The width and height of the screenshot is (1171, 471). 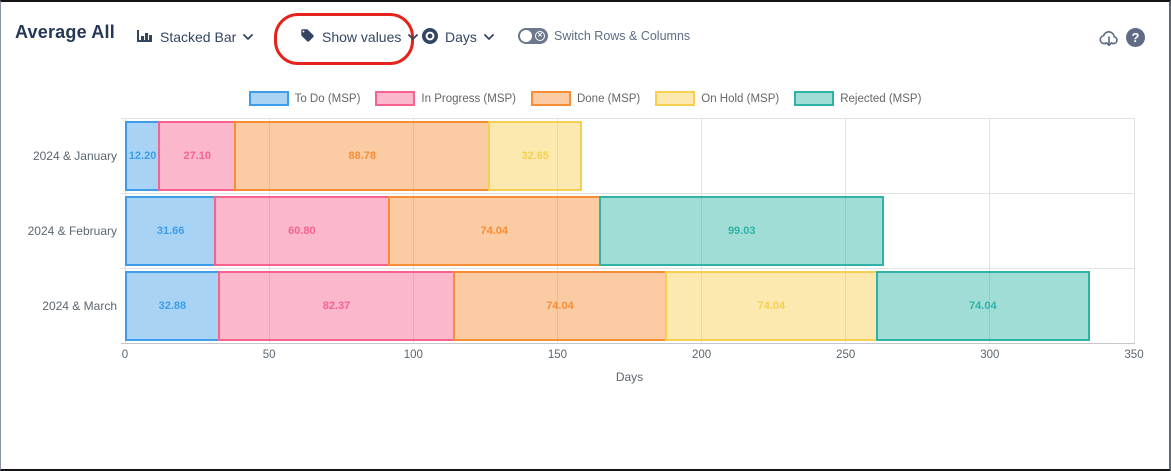 I want to click on y-axis-category-label: 2024 & January, so click(x=74, y=155).